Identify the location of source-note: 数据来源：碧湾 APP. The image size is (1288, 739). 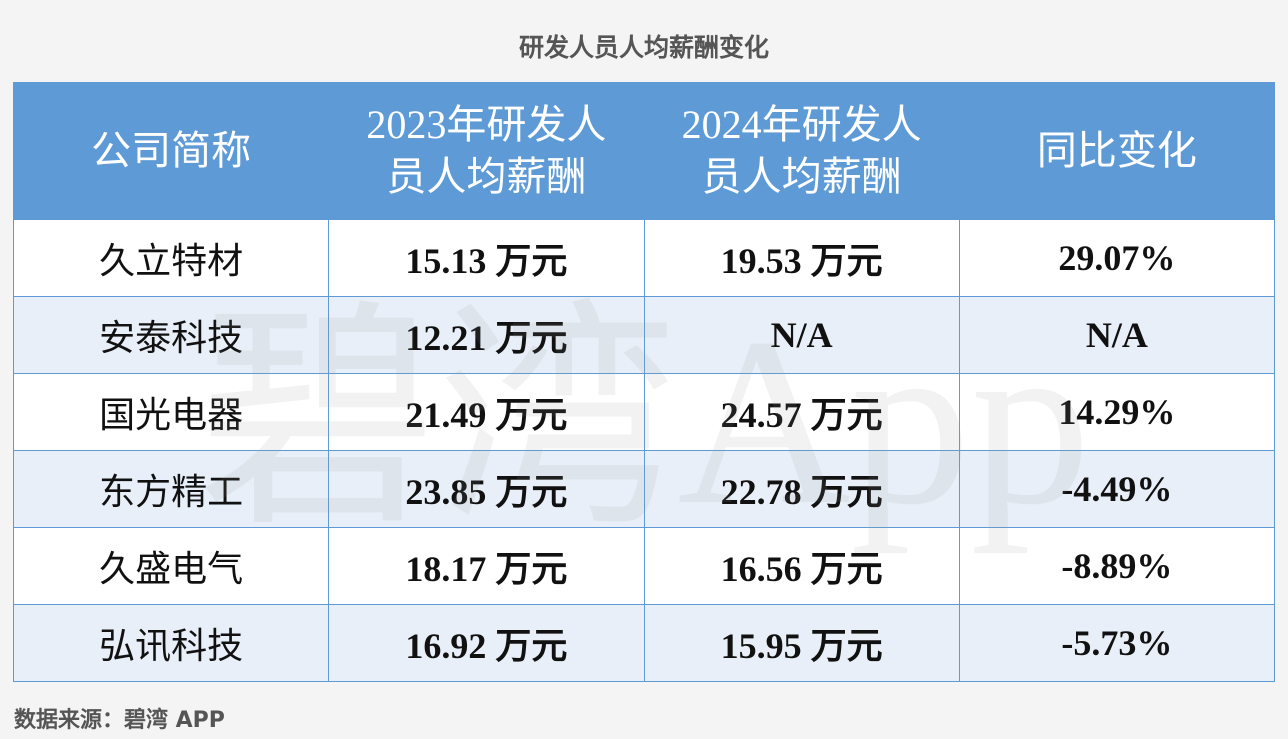
(119, 720).